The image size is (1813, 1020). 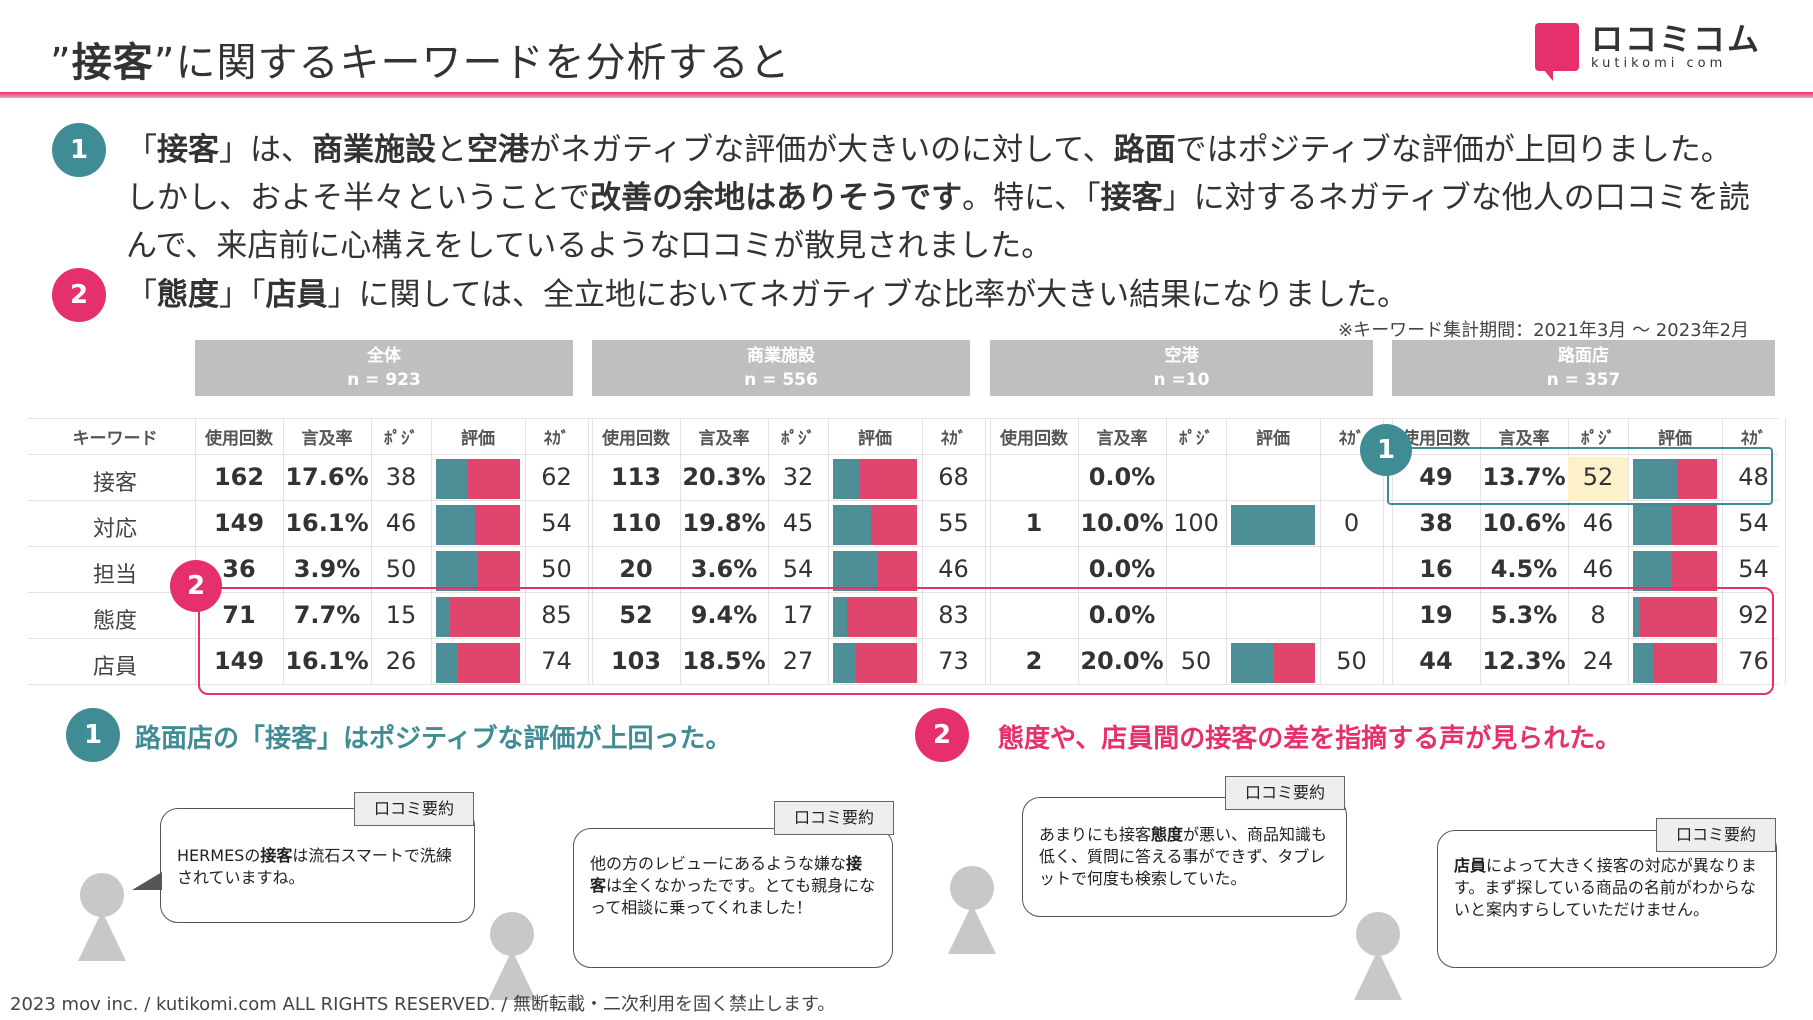 I want to click on group-header: 路面店 n = 357, so click(x=1583, y=368).